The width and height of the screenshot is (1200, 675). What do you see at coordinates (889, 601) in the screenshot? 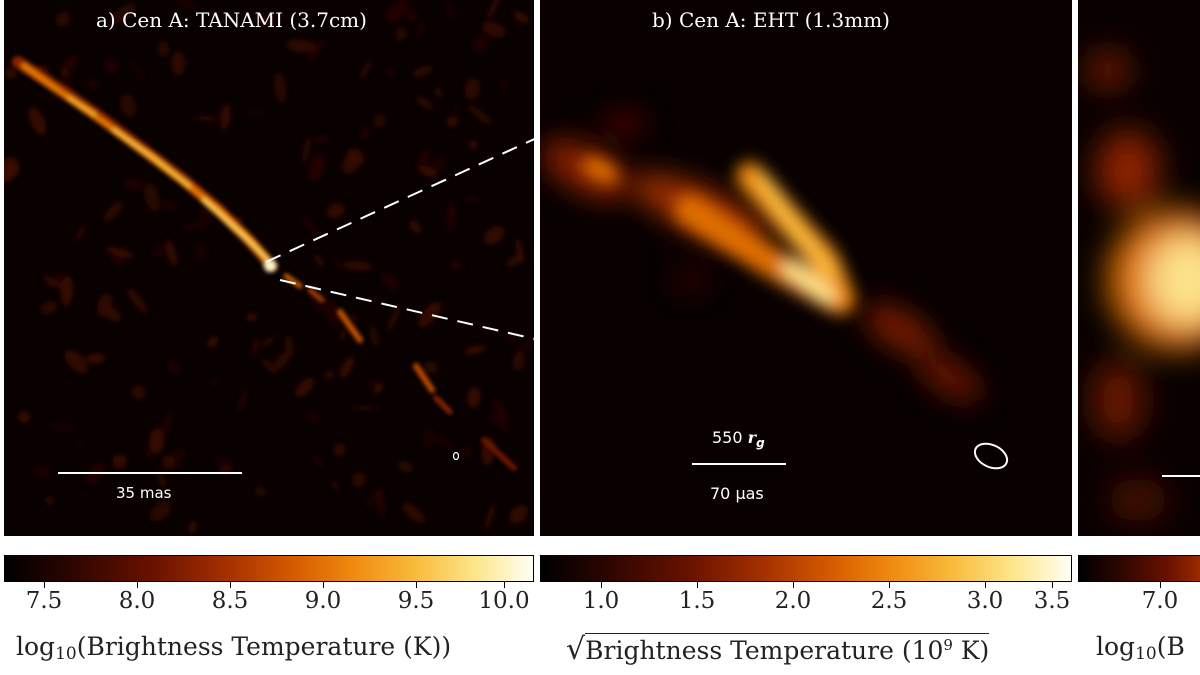
I see `colorbar-b-tick: 2.5` at bounding box center [889, 601].